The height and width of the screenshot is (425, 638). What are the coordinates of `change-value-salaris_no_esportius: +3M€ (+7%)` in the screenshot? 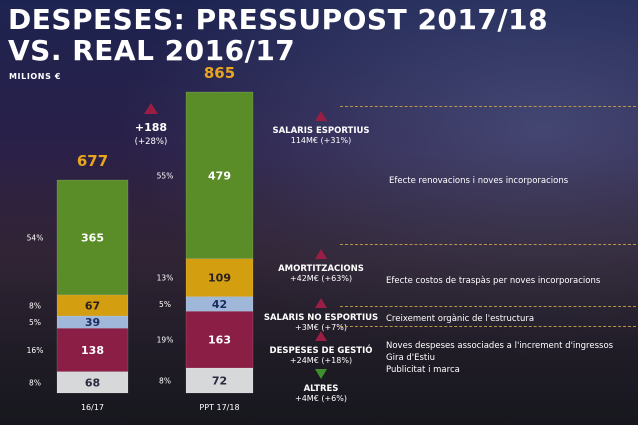 It's located at (321, 327).